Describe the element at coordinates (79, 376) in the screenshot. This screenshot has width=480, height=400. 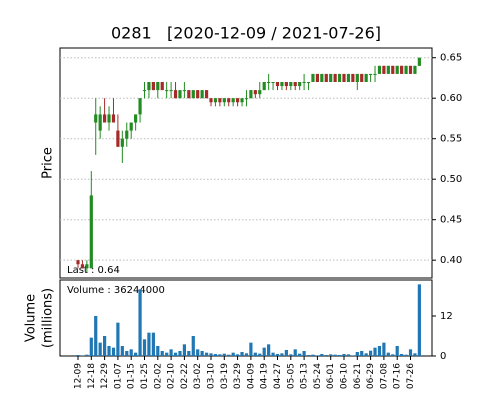
I see `x-tick-label: 12-09` at that location.